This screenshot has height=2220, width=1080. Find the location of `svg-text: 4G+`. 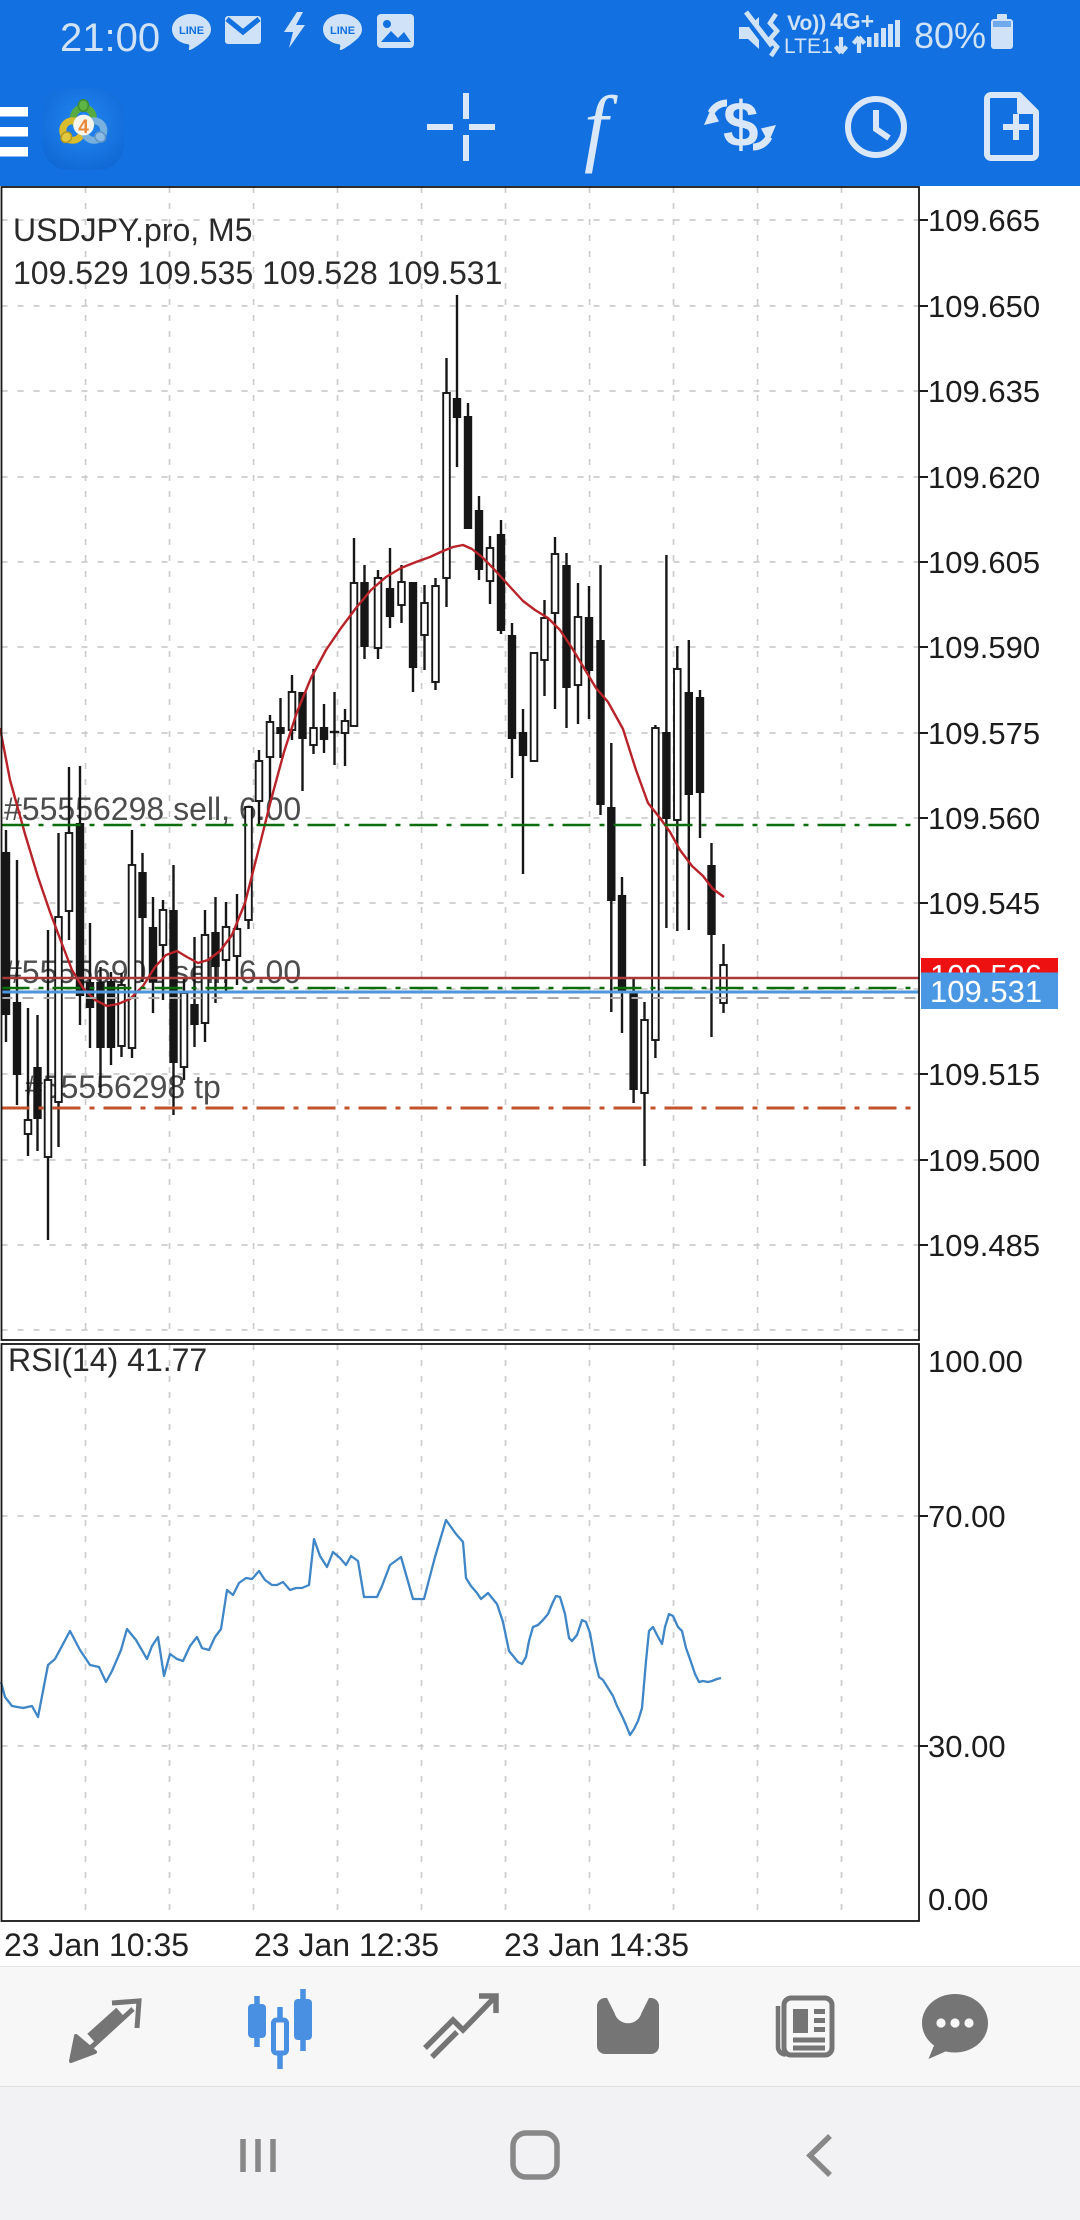

svg-text: 4G+ is located at coordinates (852, 21).